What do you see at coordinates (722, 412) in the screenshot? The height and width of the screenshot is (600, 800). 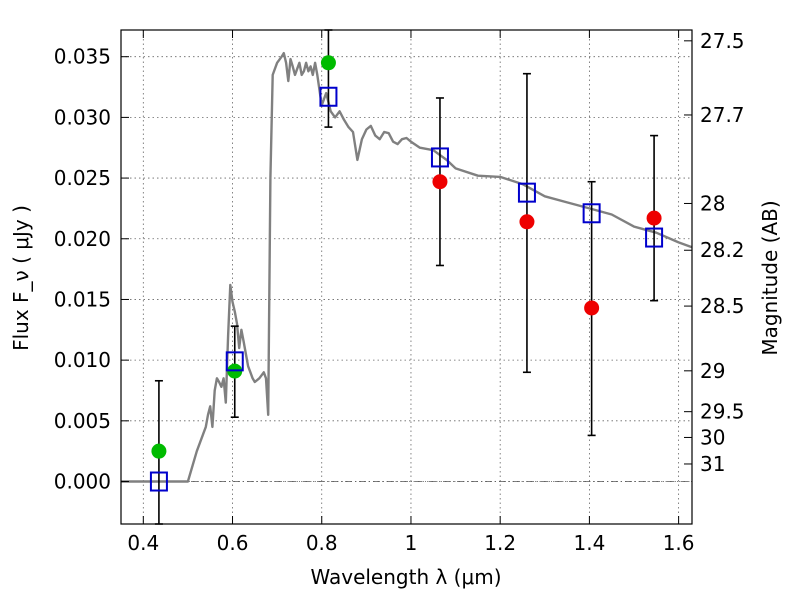 I see `secondary-y-tick-label: 29.5` at bounding box center [722, 412].